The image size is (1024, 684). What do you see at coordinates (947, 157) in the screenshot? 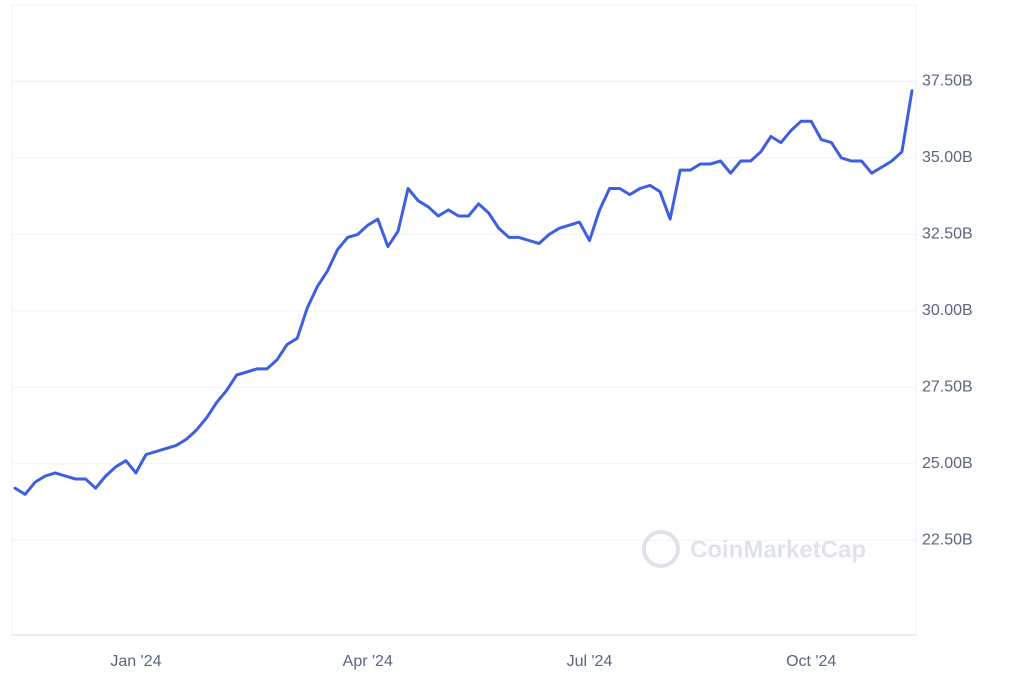
I see `y-tick-label: 35.00B` at bounding box center [947, 157].